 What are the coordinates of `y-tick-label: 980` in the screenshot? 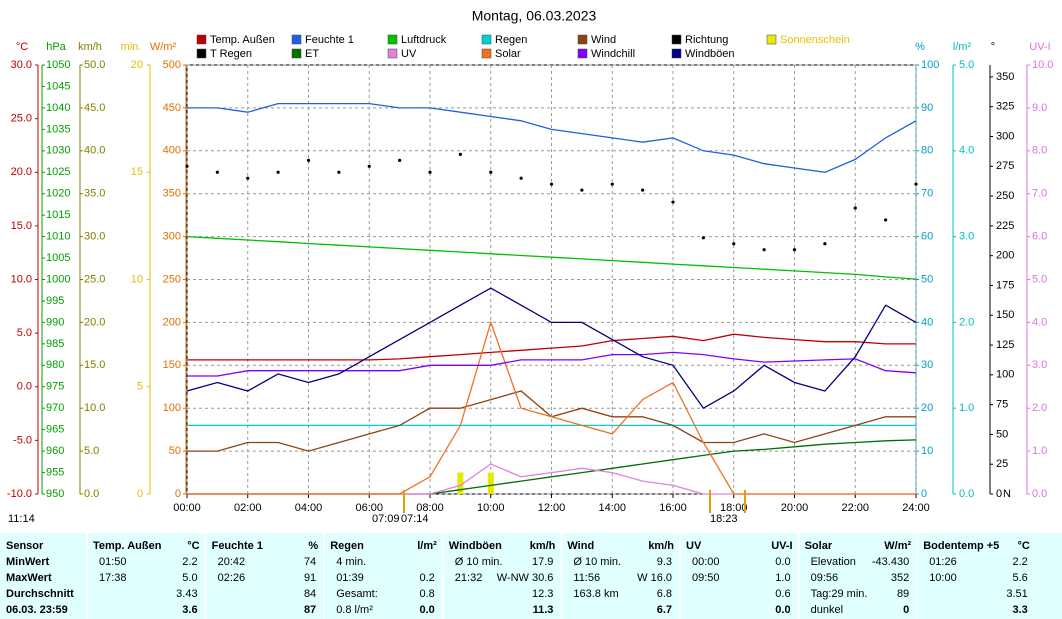 It's located at (55, 365).